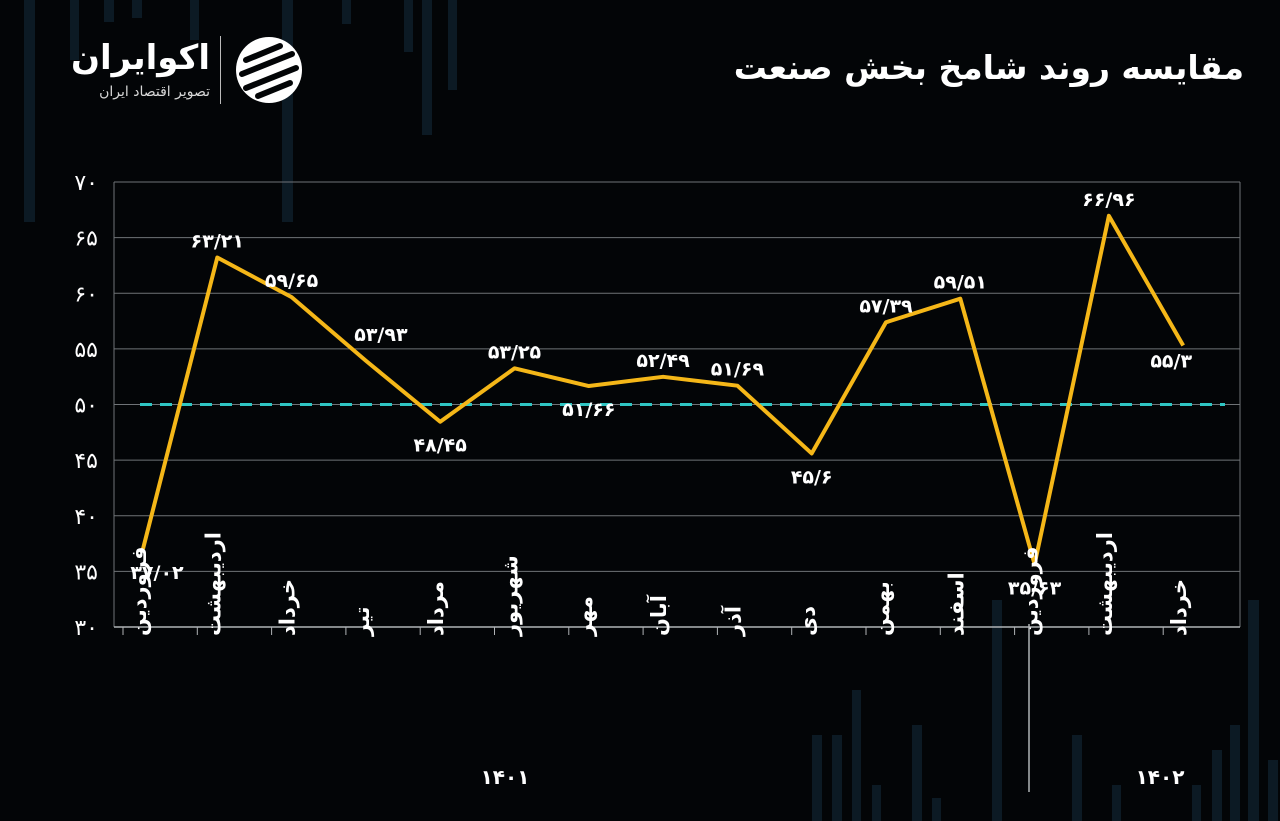 This screenshot has height=821, width=1280. What do you see at coordinates (86, 517) in the screenshot?
I see `y-tick-label: ۴۰` at bounding box center [86, 517].